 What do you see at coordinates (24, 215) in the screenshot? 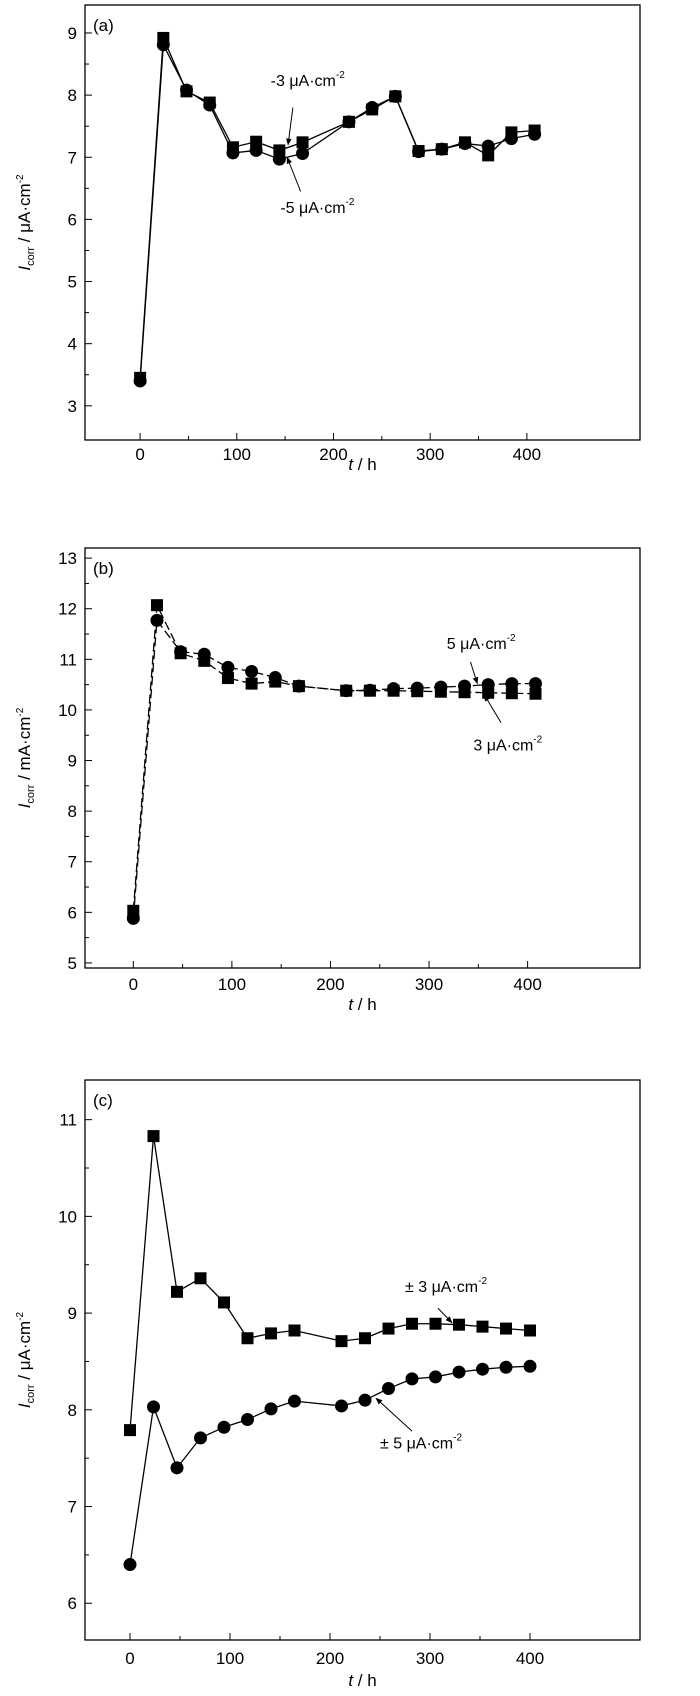
I see `y-axis-title-unit: / μA·cm` at bounding box center [24, 215].